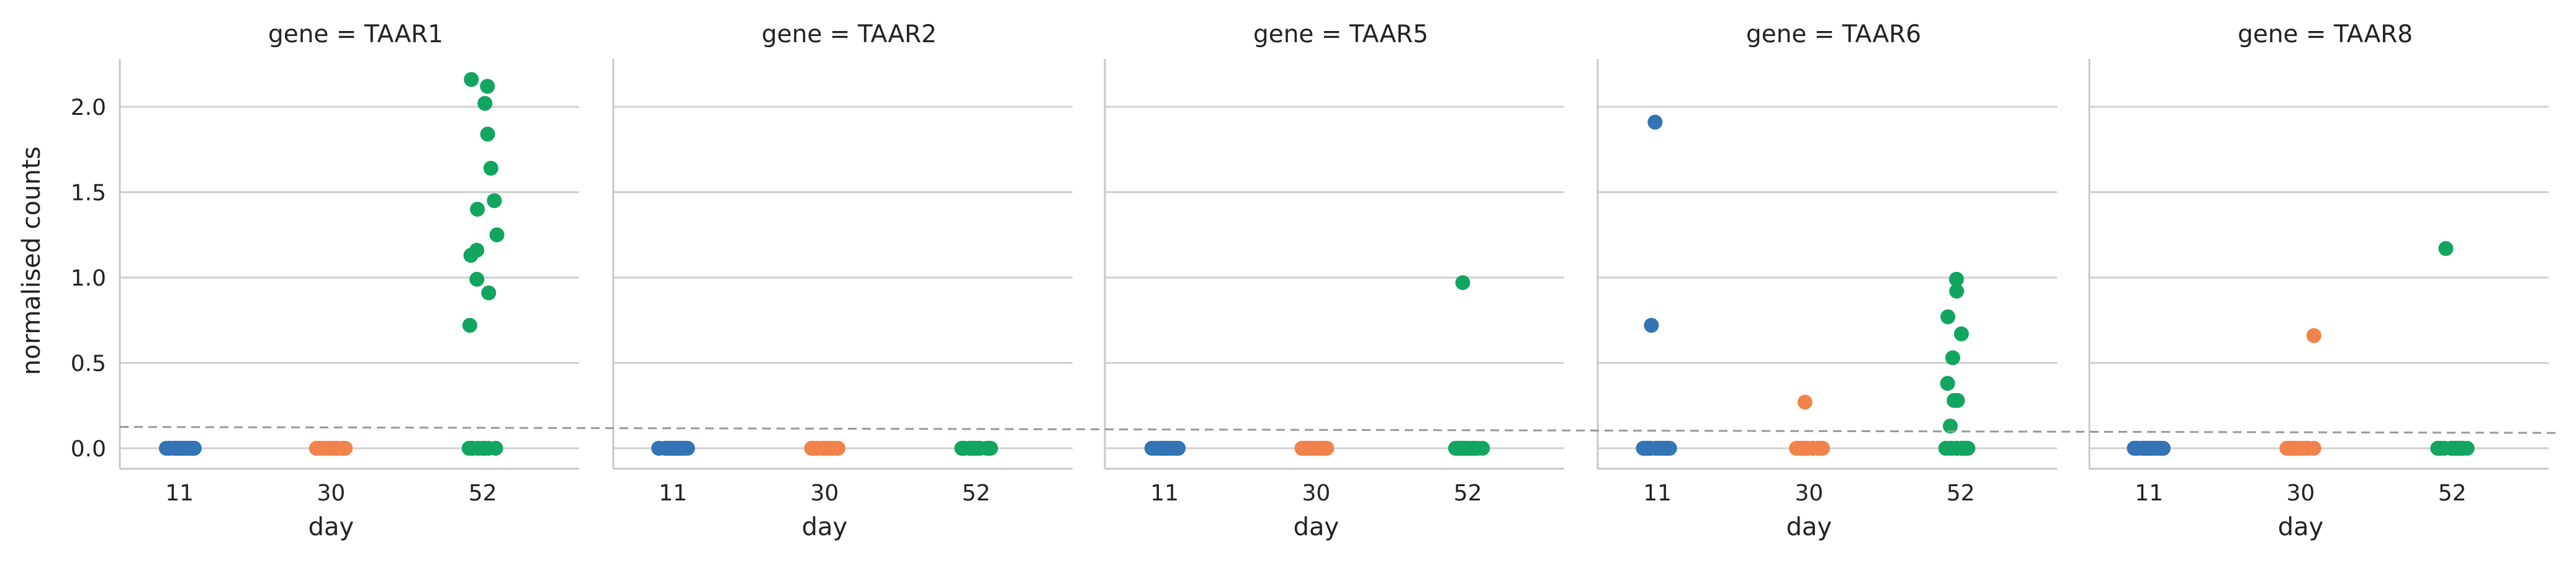 Image resolution: width=2576 pixels, height=583 pixels. Describe the element at coordinates (2325, 34) in the screenshot. I see `facet-title: gene = TAAR8` at that location.